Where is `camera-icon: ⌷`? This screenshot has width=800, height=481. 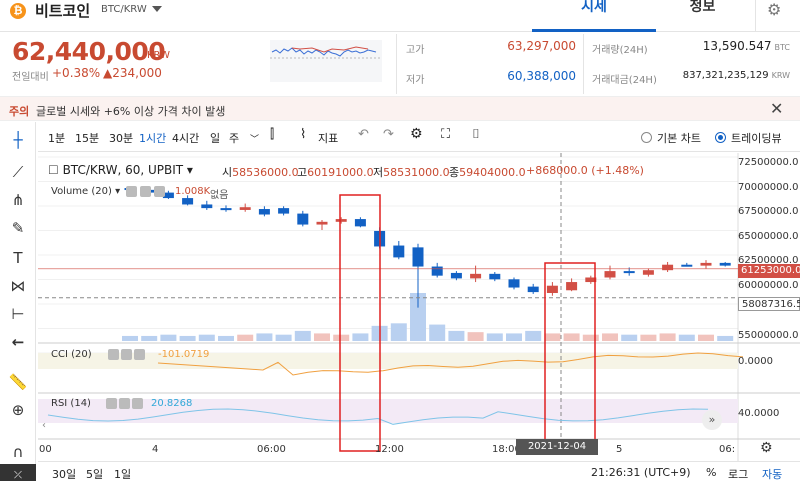 camera-icon: ⌷ is located at coordinates (476, 134).